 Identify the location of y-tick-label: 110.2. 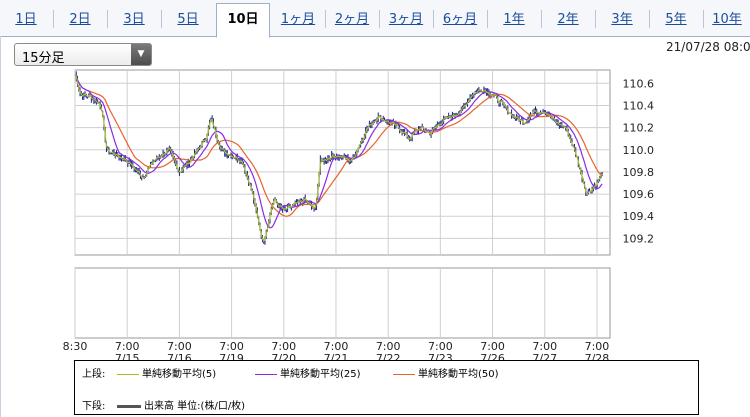
(639, 128).